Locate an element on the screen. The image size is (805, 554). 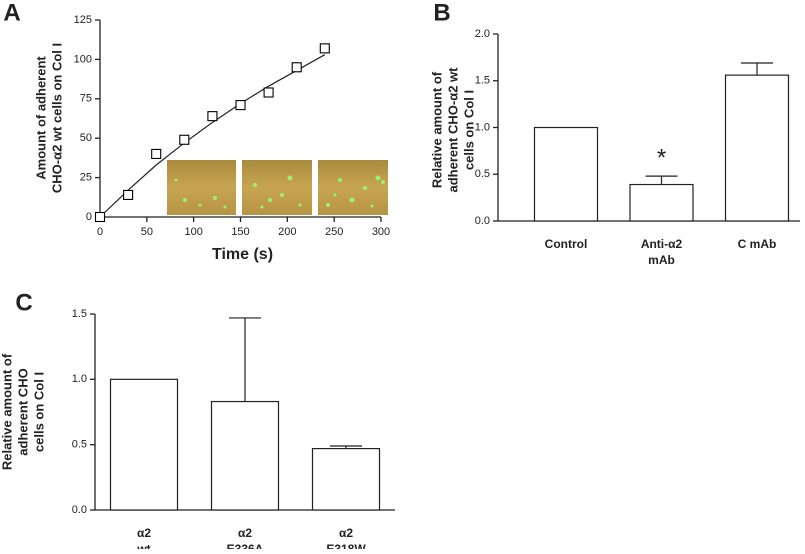
panel-label: B is located at coordinates (441, 13).